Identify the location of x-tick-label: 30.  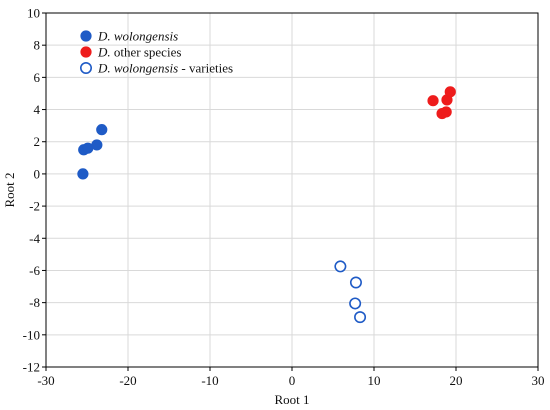
(538, 380).